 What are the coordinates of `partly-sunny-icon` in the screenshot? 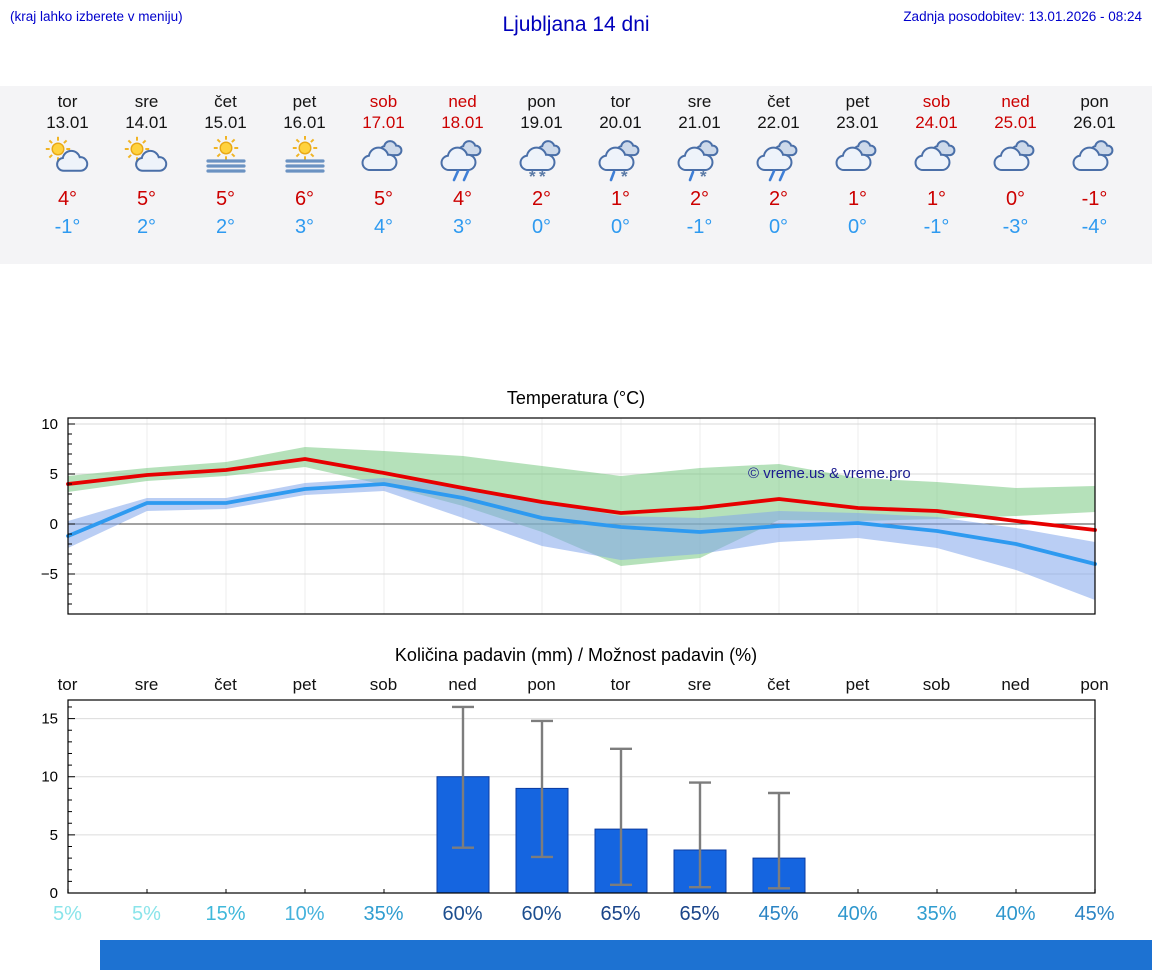 It's located at (67, 161).